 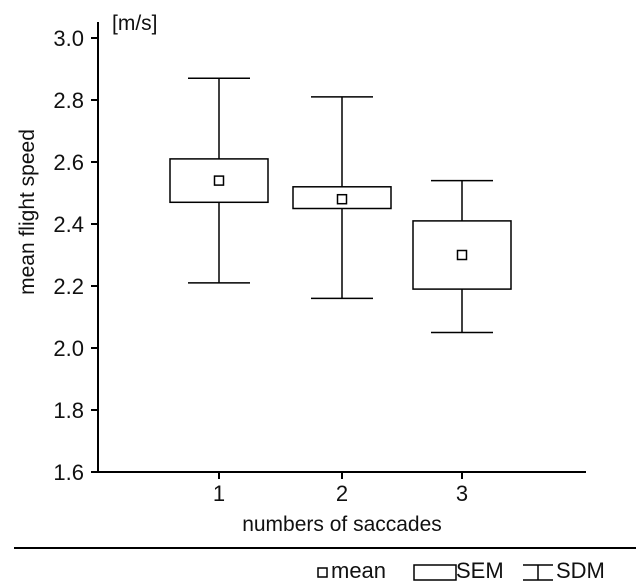 I want to click on legend: mean SEM SDM, so click(x=461, y=570).